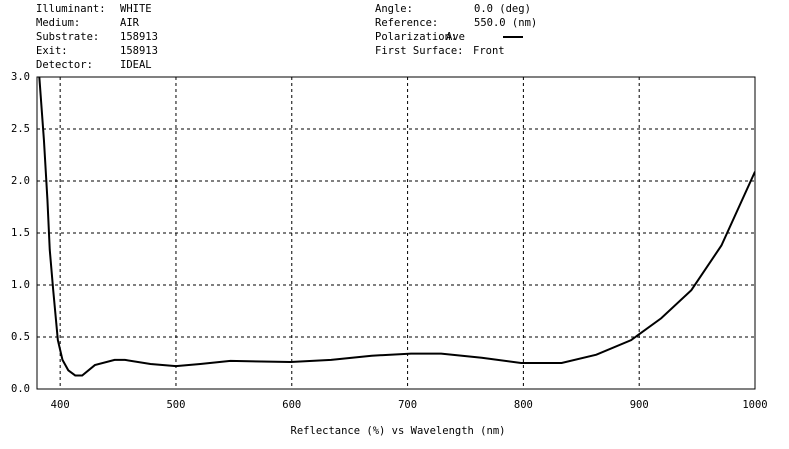  I want to click on y-tick-label: 3.0, so click(20, 77).